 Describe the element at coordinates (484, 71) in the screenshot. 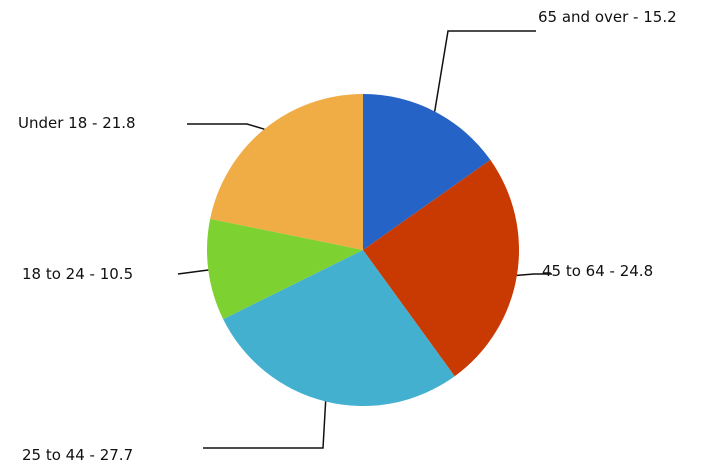

I see `leader-line-65-and-over` at that location.